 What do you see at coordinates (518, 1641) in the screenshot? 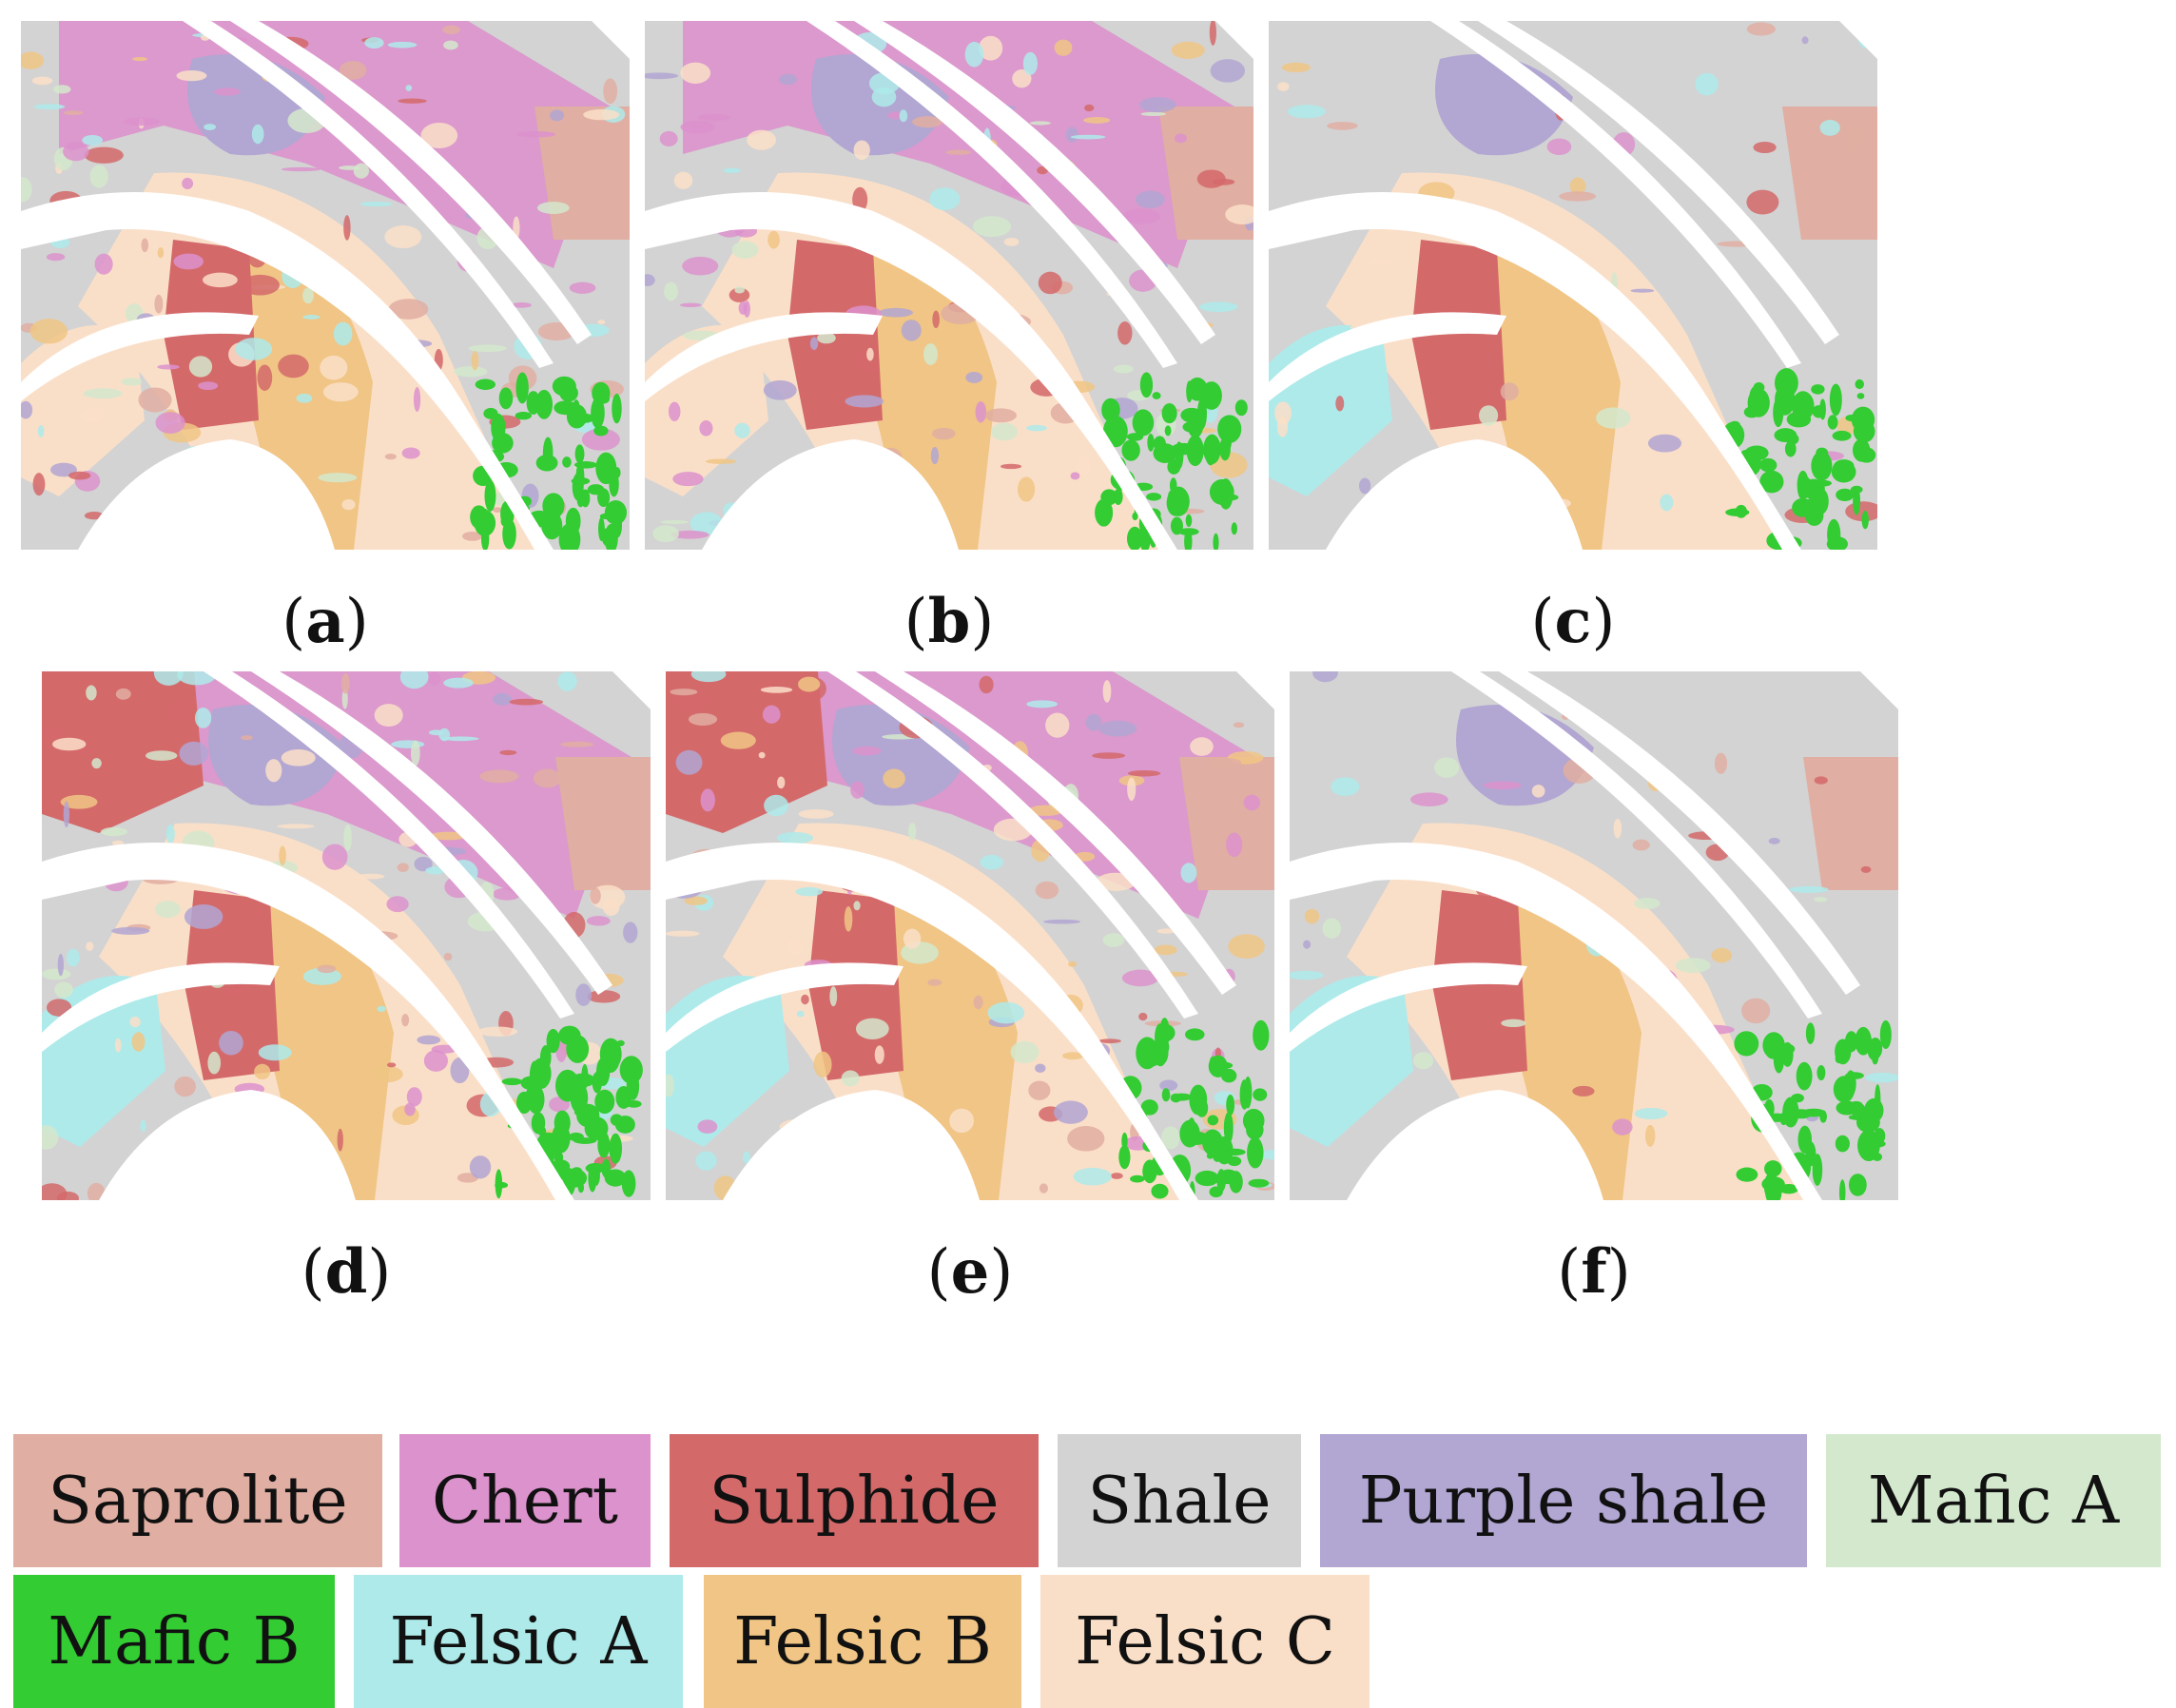
I see `legend-felsic-a: Felsic A` at bounding box center [518, 1641].